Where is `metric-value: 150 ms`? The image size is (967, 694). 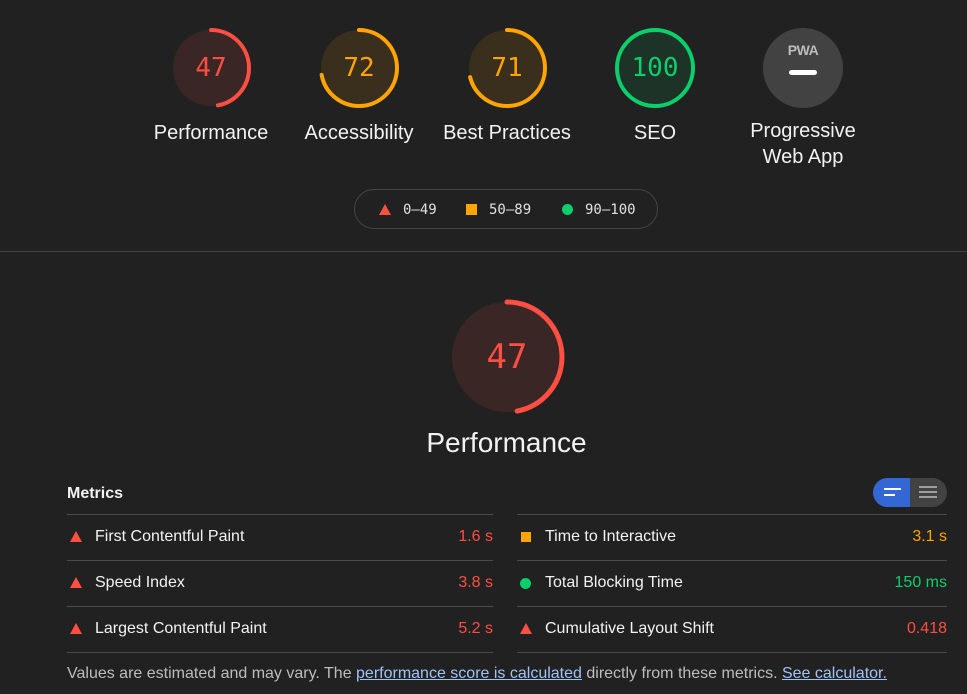
metric-value: 150 ms is located at coordinates (920, 582).